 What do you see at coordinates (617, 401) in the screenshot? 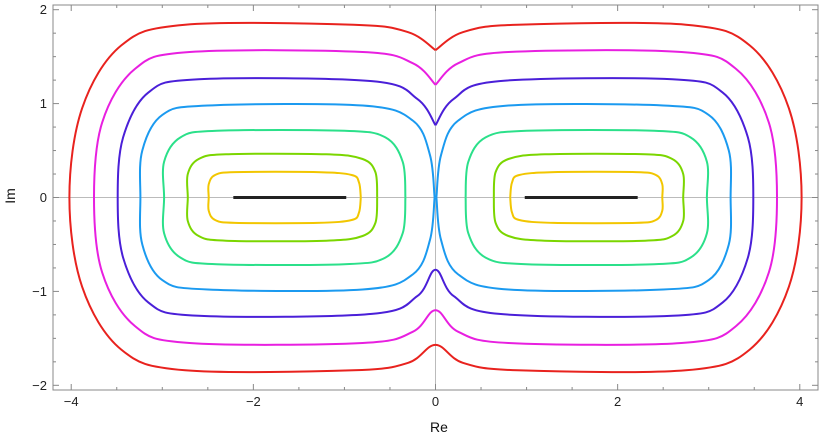
I see `x-tick-label: 2` at bounding box center [617, 401].